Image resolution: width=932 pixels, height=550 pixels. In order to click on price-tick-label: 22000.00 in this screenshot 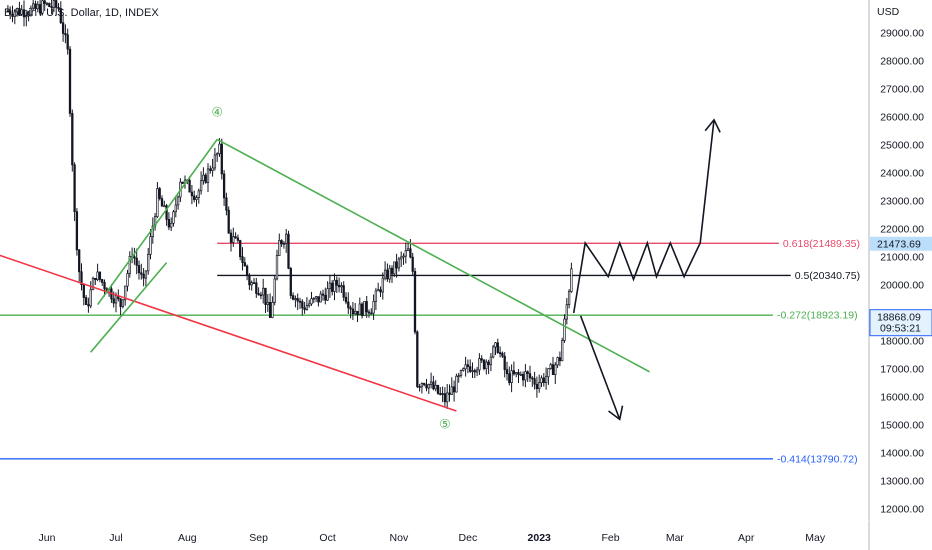, I will do `click(902, 230)`.